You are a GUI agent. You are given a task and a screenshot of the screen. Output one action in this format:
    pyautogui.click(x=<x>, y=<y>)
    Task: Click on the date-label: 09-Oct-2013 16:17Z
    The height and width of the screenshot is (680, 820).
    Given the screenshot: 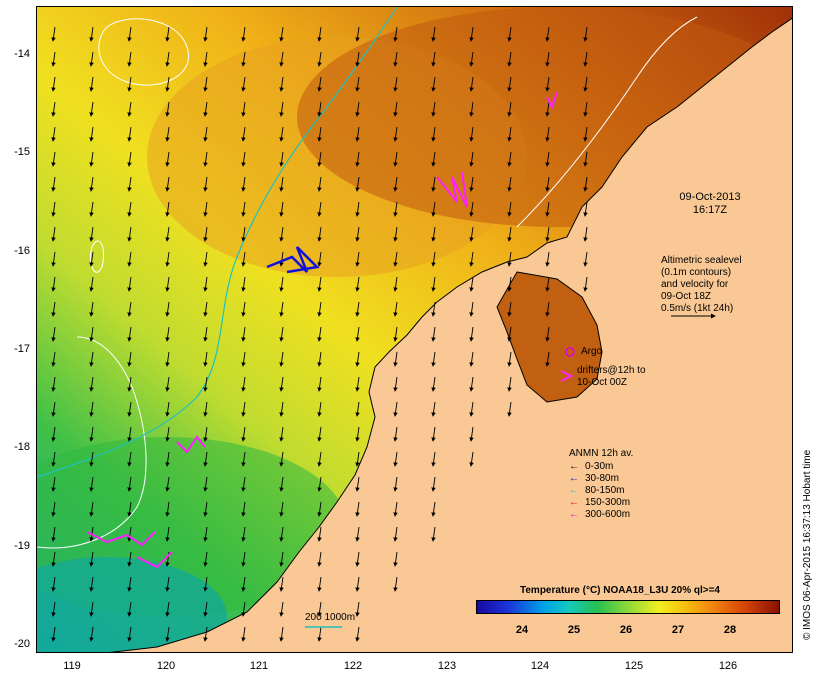 What is the action you would take?
    pyautogui.click(x=710, y=204)
    